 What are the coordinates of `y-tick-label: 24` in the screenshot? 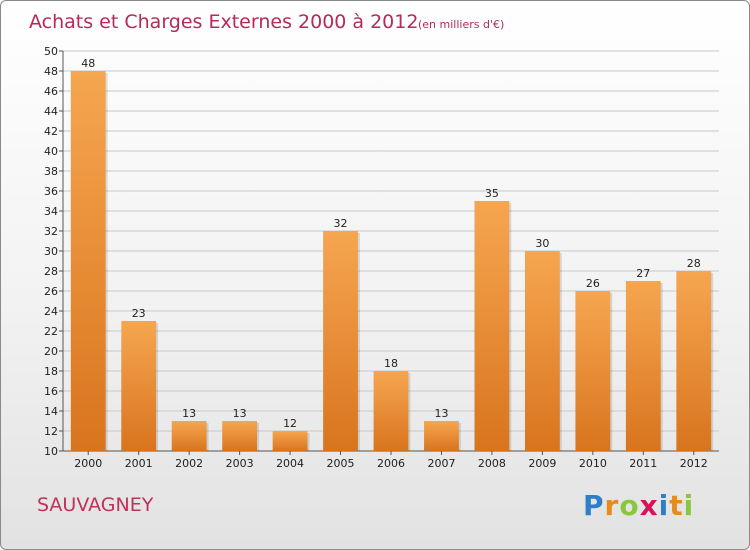 It's located at (51, 311).